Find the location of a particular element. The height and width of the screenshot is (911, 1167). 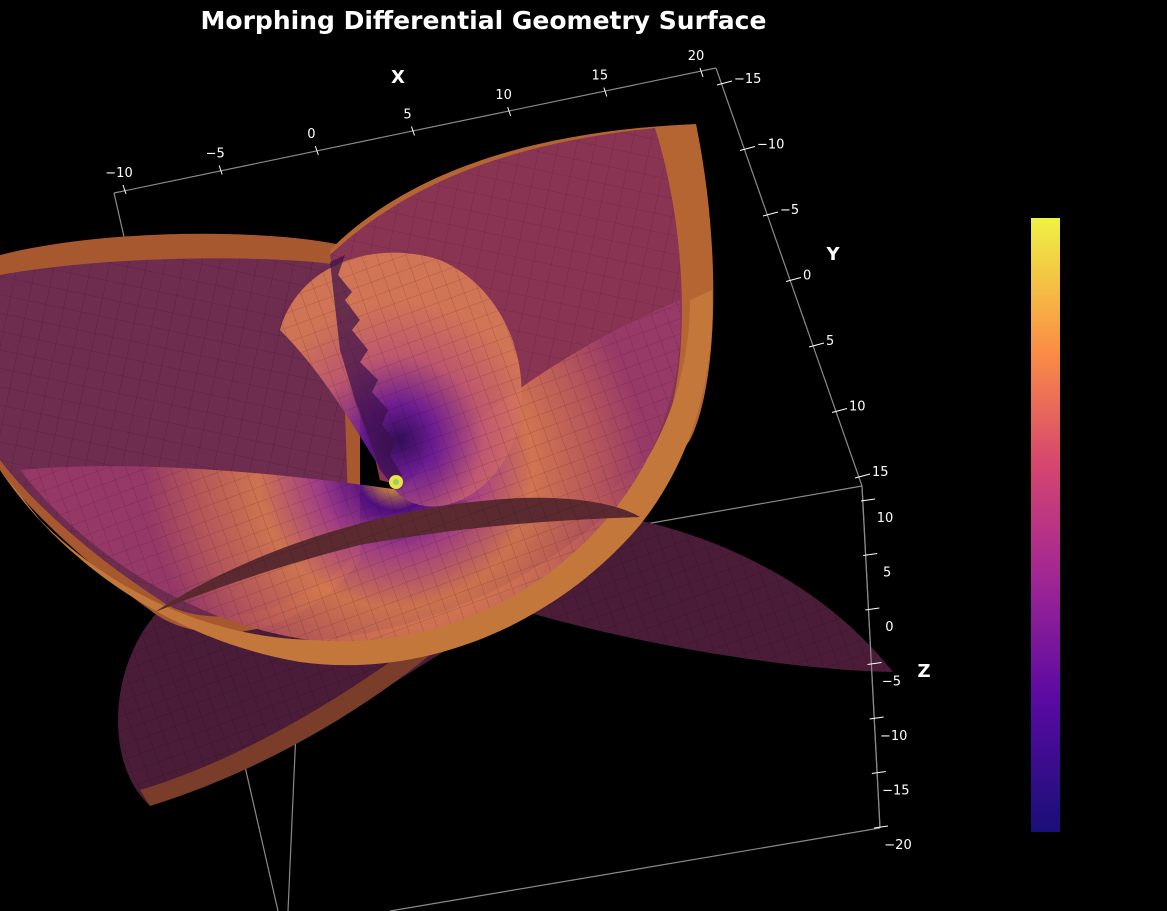

chart-title: Morphing Differential Geometry Surface is located at coordinates (483, 20).